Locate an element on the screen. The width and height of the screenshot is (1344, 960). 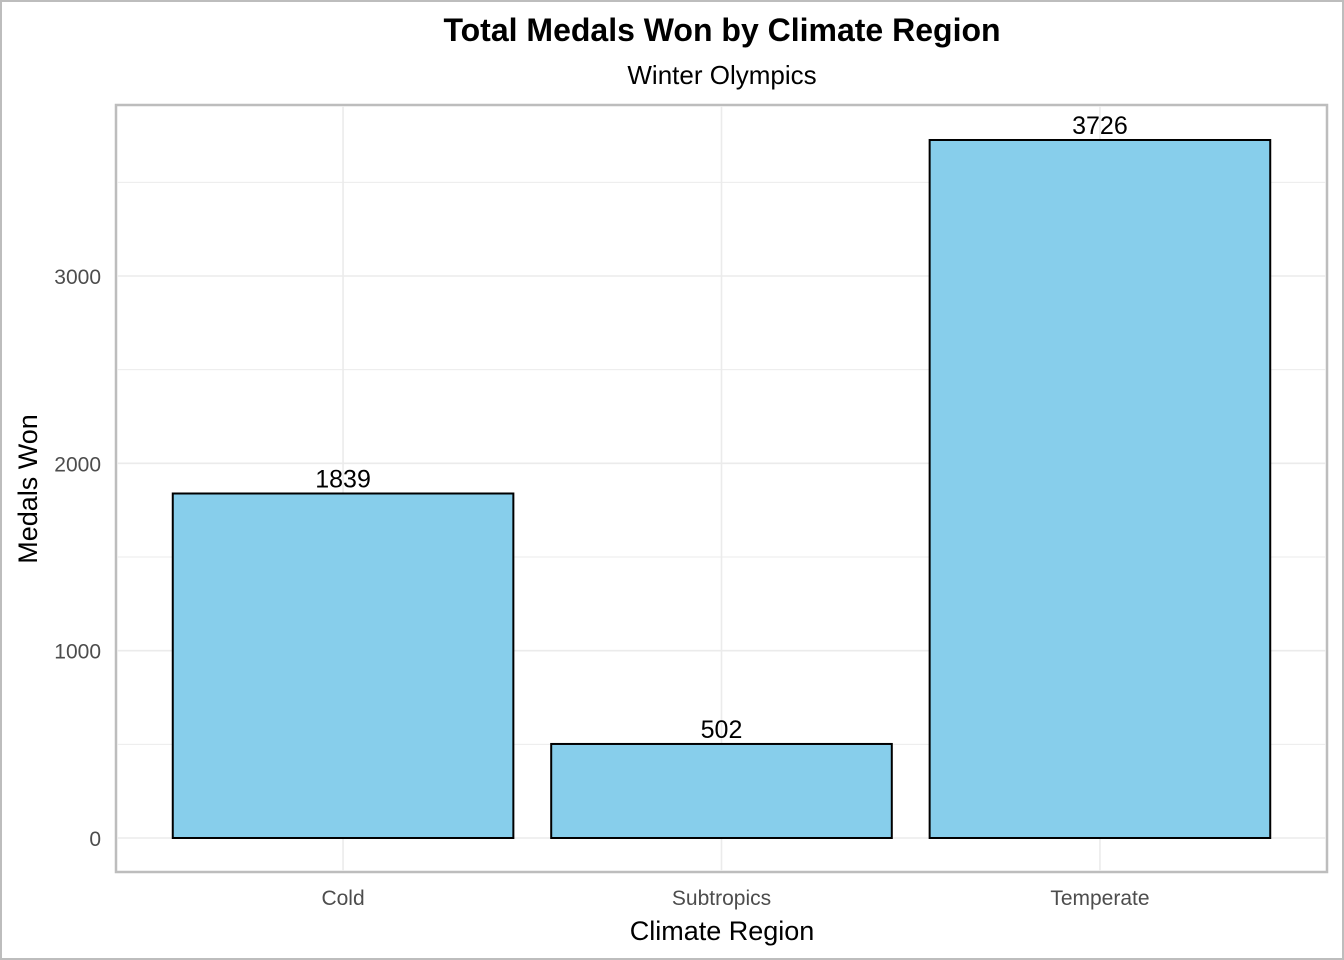
data-label: 3726 is located at coordinates (1100, 126).